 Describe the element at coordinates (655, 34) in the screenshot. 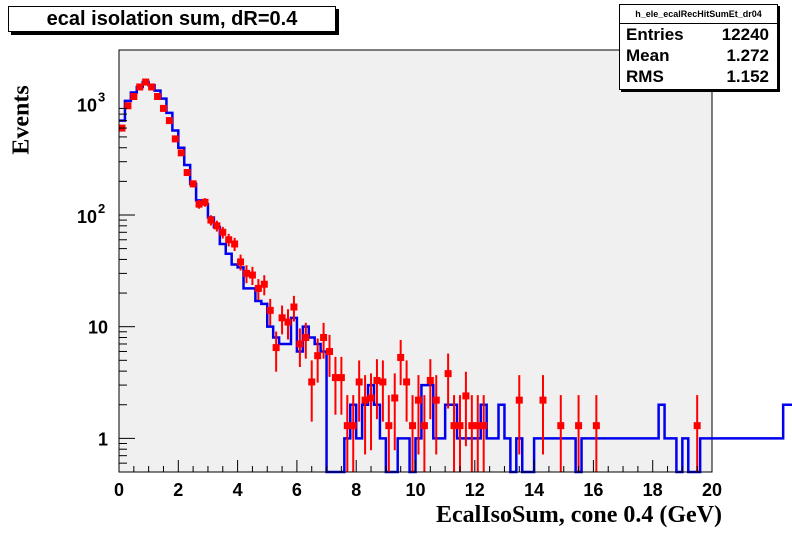

I see `stats-entries-label: Entries` at that location.